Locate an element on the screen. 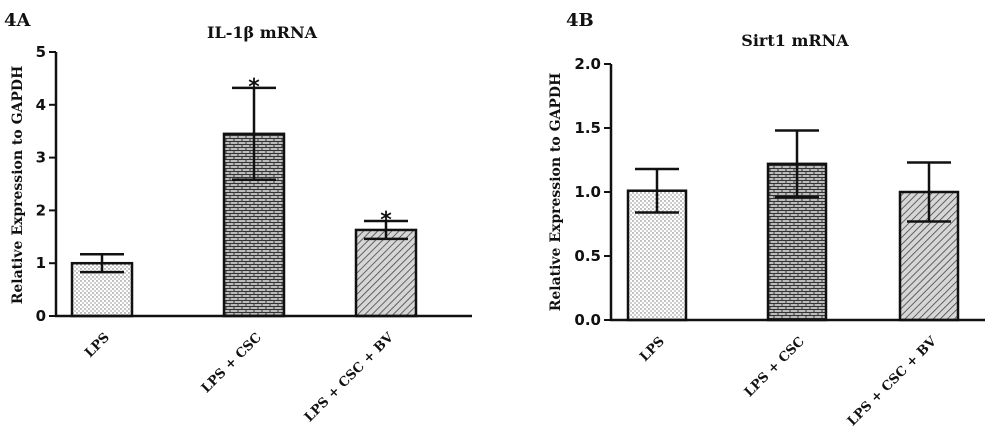  y-tick-label-4a-1: 1 is located at coordinates (41, 263).